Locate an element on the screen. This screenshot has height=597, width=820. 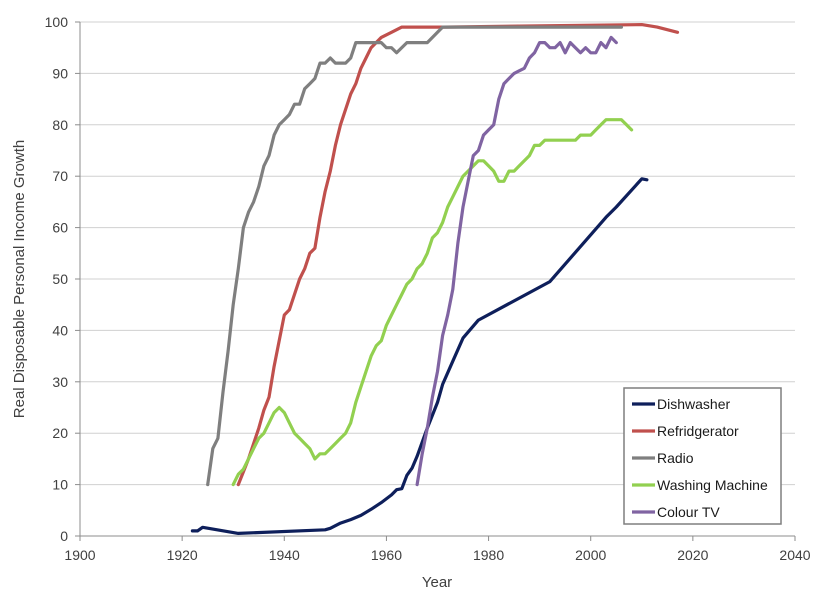
x-tick-label: 1960 is located at coordinates (386, 555).